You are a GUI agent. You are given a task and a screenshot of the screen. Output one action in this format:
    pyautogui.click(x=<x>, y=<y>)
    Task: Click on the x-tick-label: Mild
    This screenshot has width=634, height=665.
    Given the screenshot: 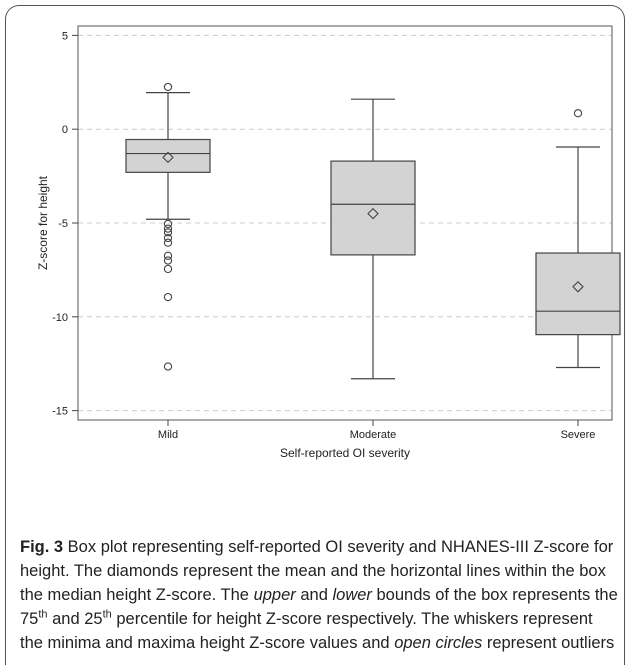 What is the action you would take?
    pyautogui.click(x=168, y=435)
    